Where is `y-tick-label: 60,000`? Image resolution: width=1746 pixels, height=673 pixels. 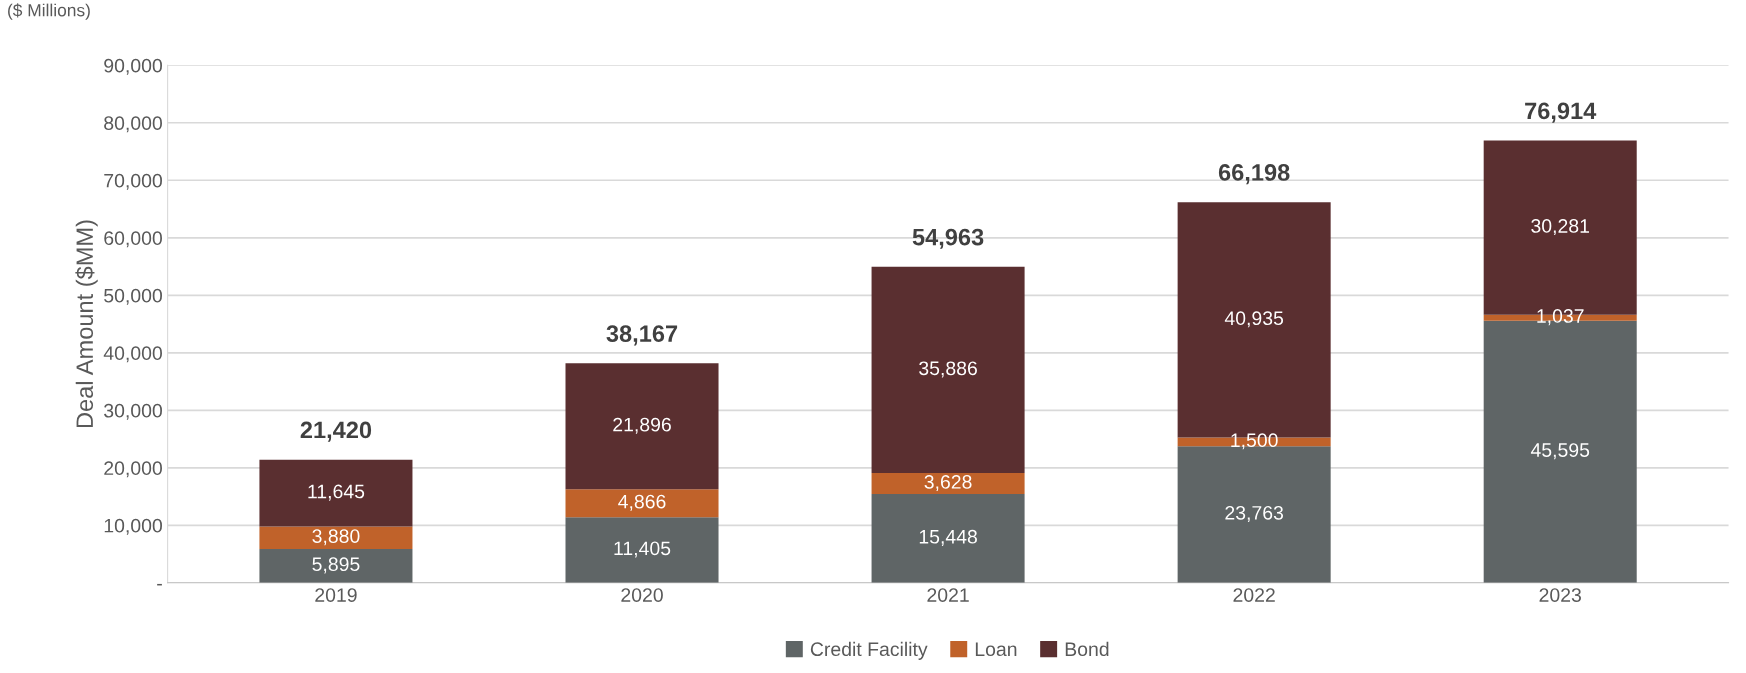 y-tick-label: 60,000 is located at coordinates (133, 239).